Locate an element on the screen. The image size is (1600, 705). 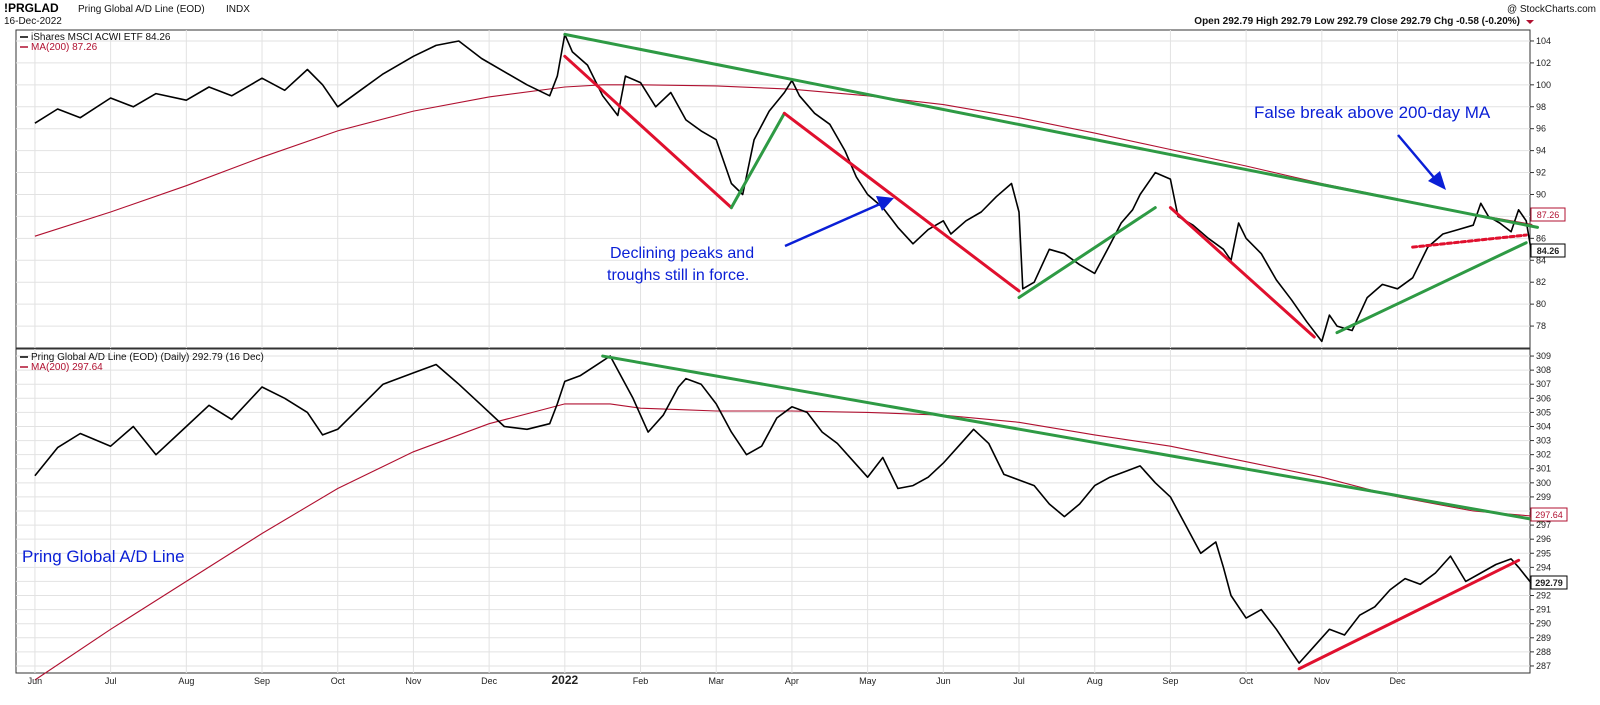
y-tick-label: 96 is located at coordinates (1541, 129).